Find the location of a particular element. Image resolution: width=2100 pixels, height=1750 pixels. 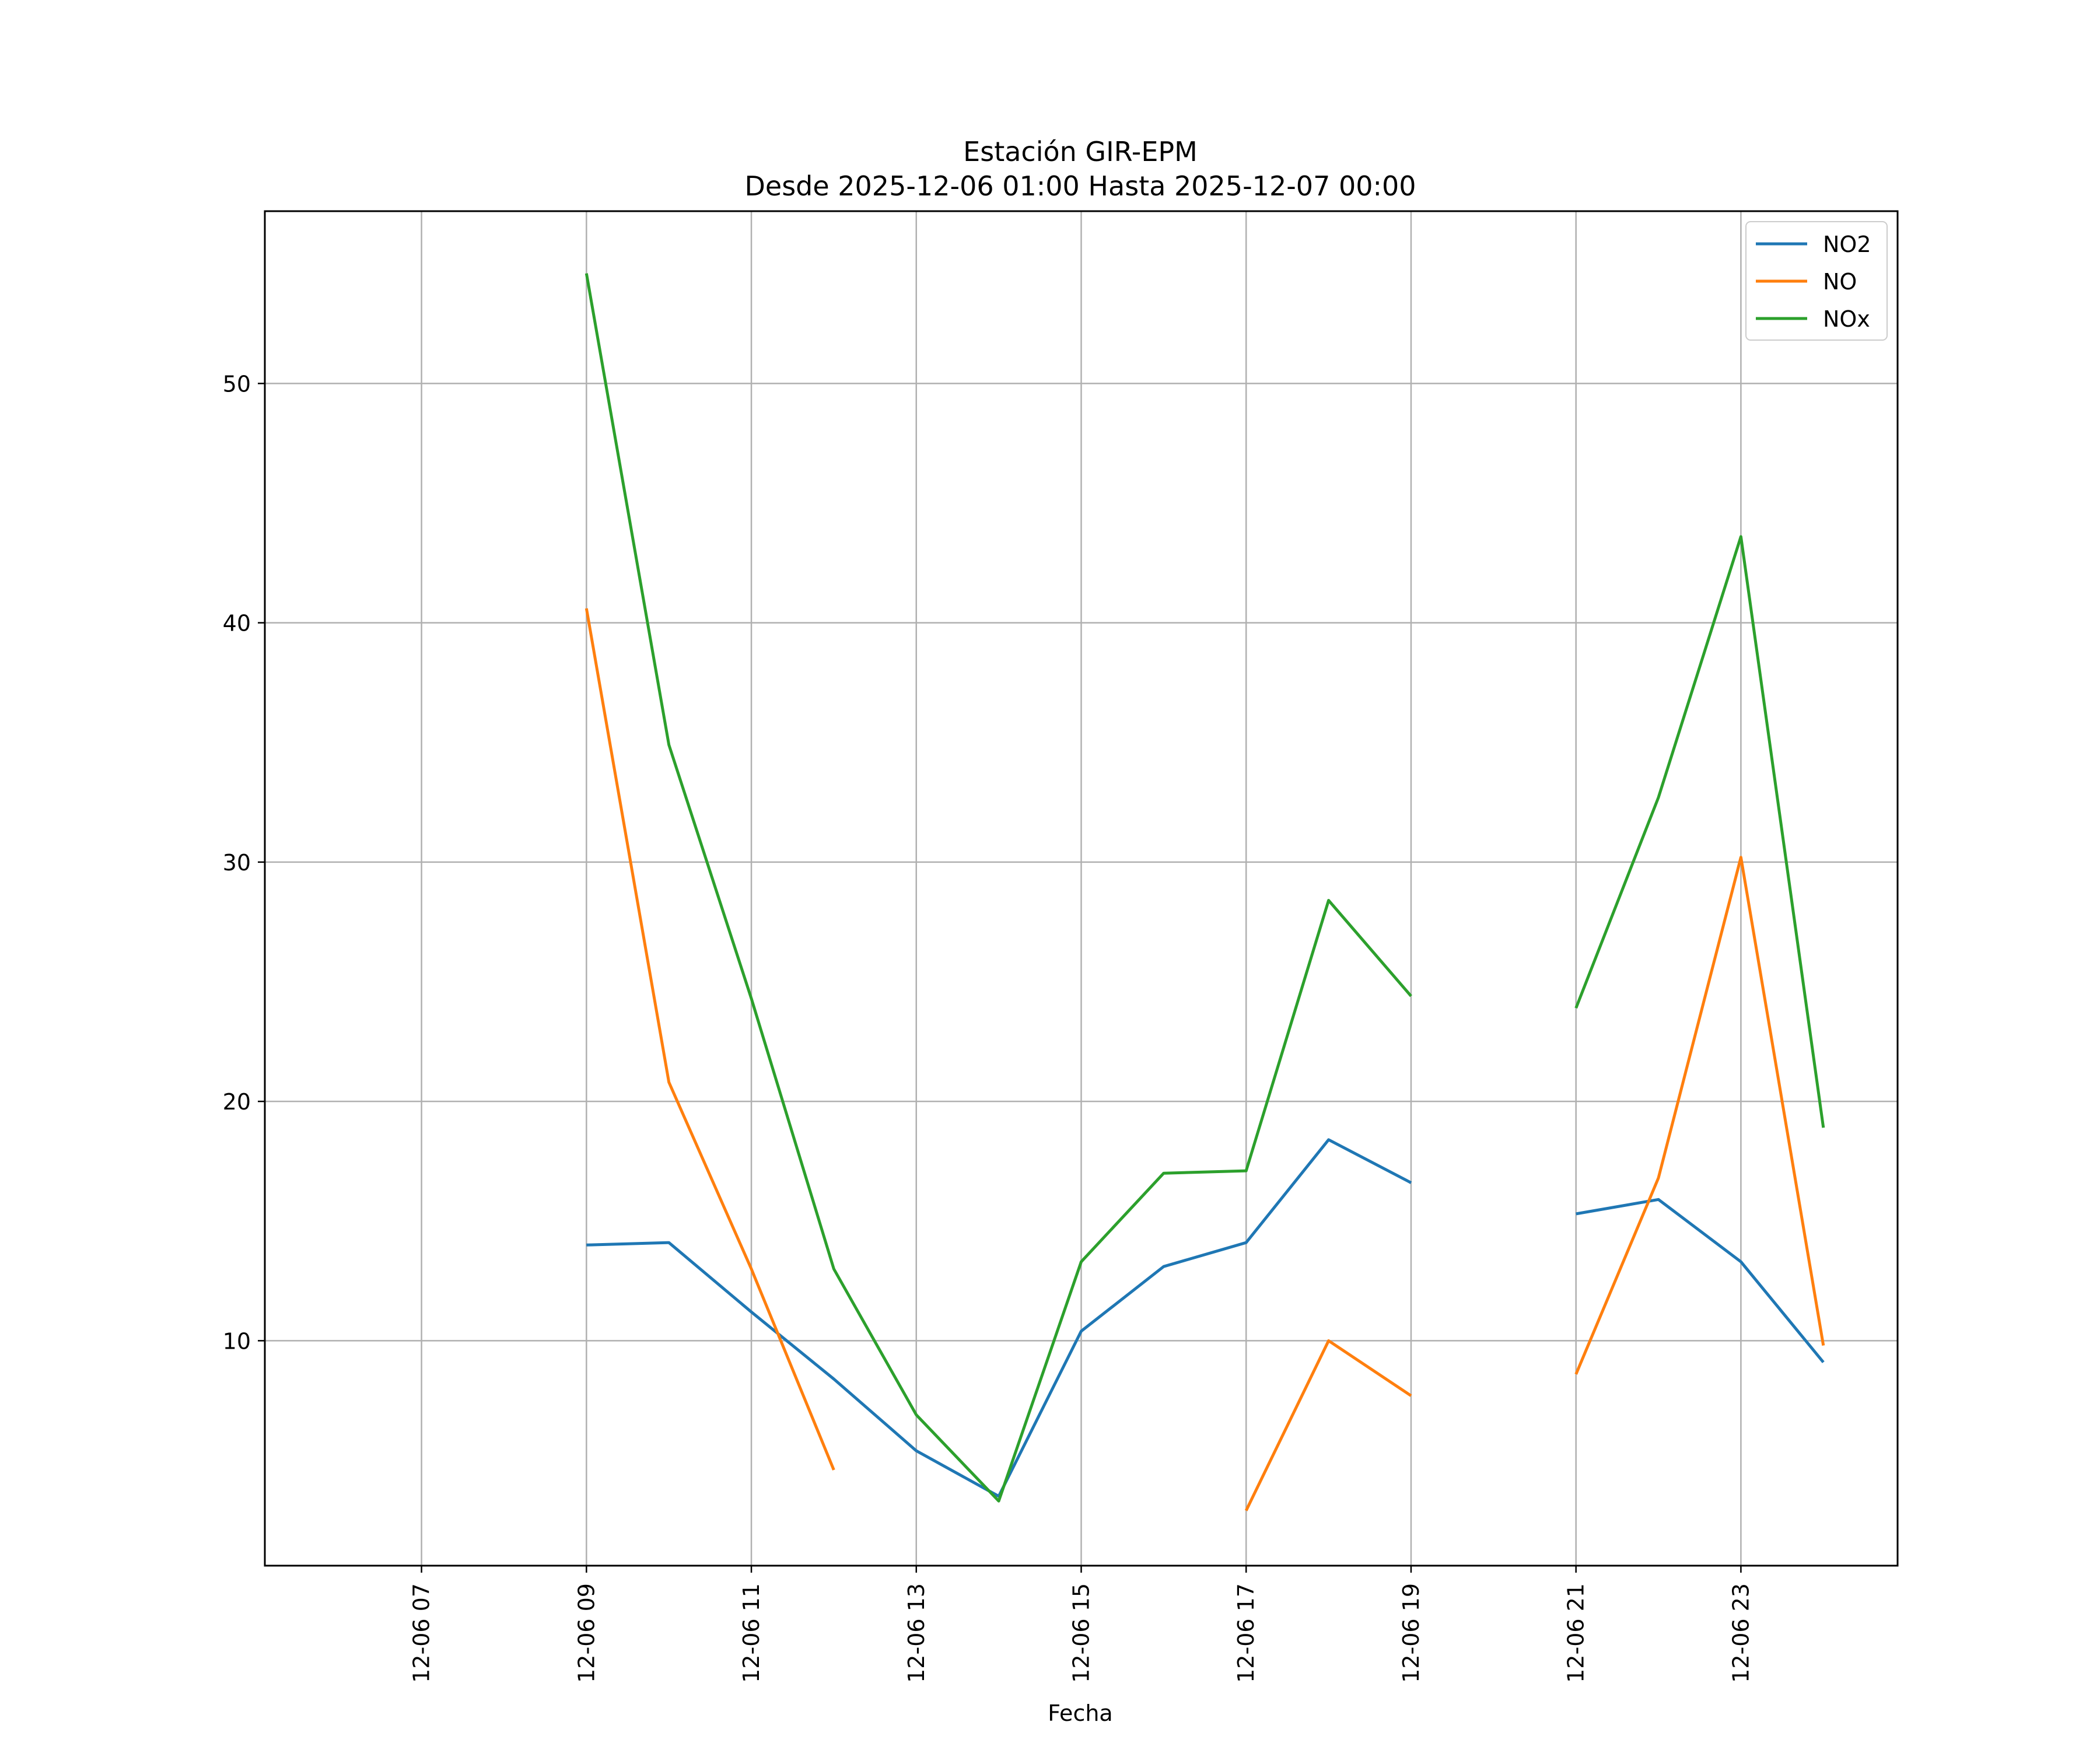

x-tick-label: 12-06 23 is located at coordinates (1741, 1633).